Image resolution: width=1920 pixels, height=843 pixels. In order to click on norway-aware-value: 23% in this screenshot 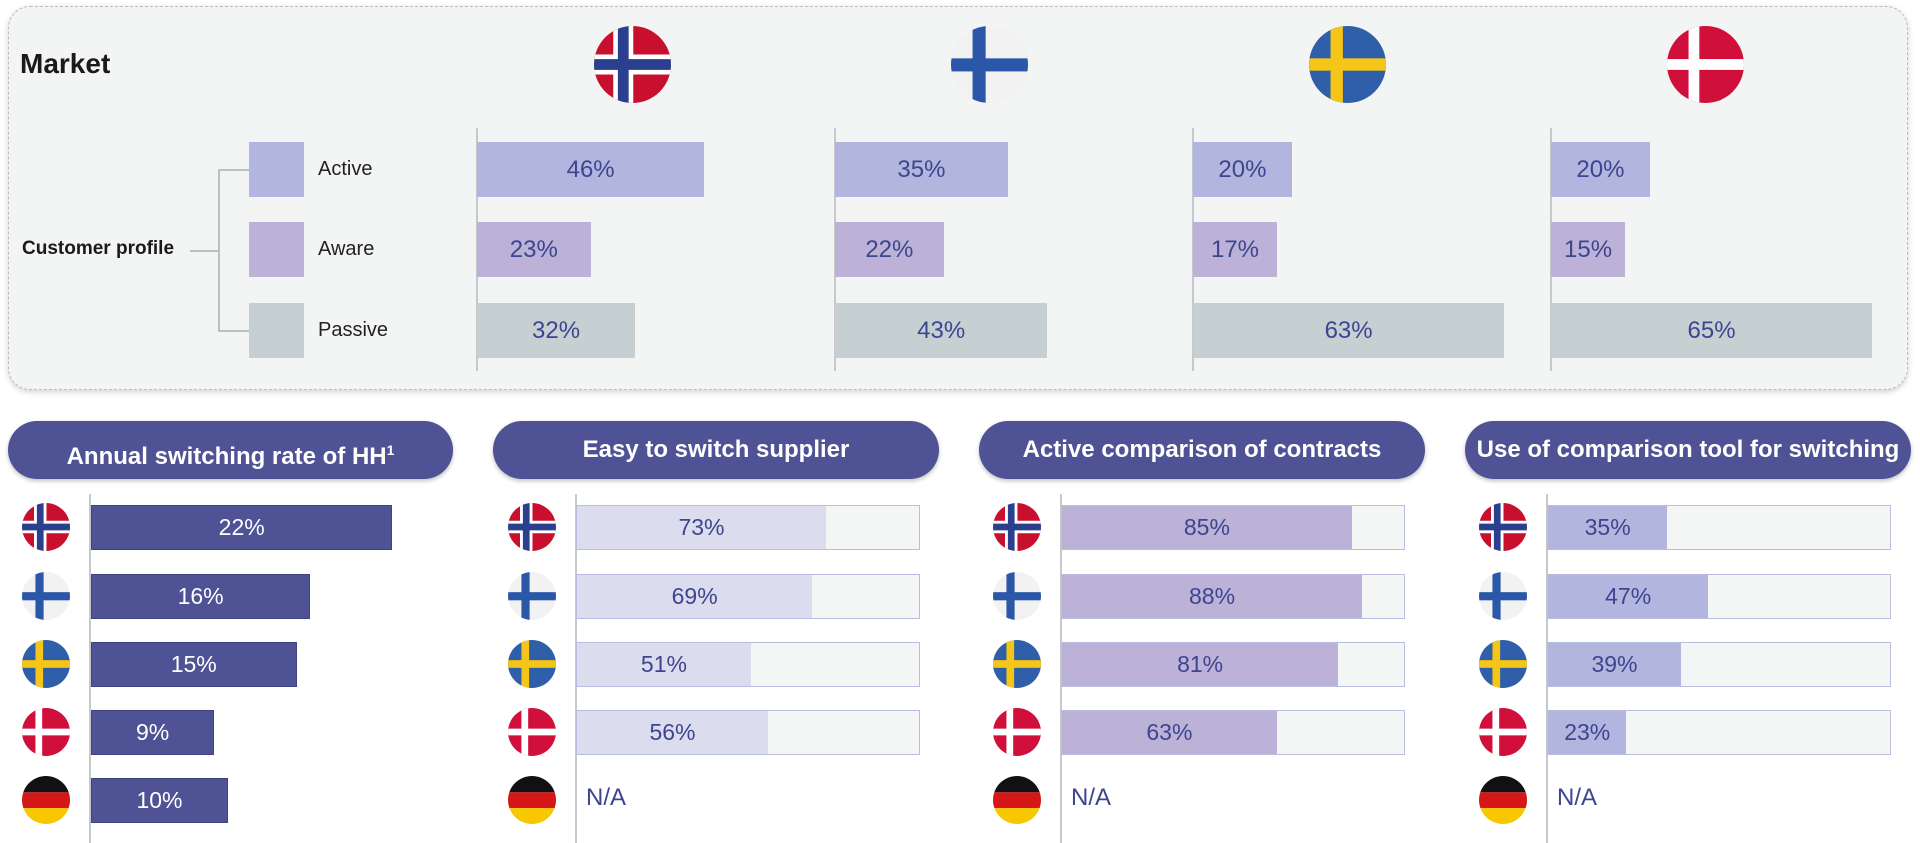, I will do `click(533, 249)`.